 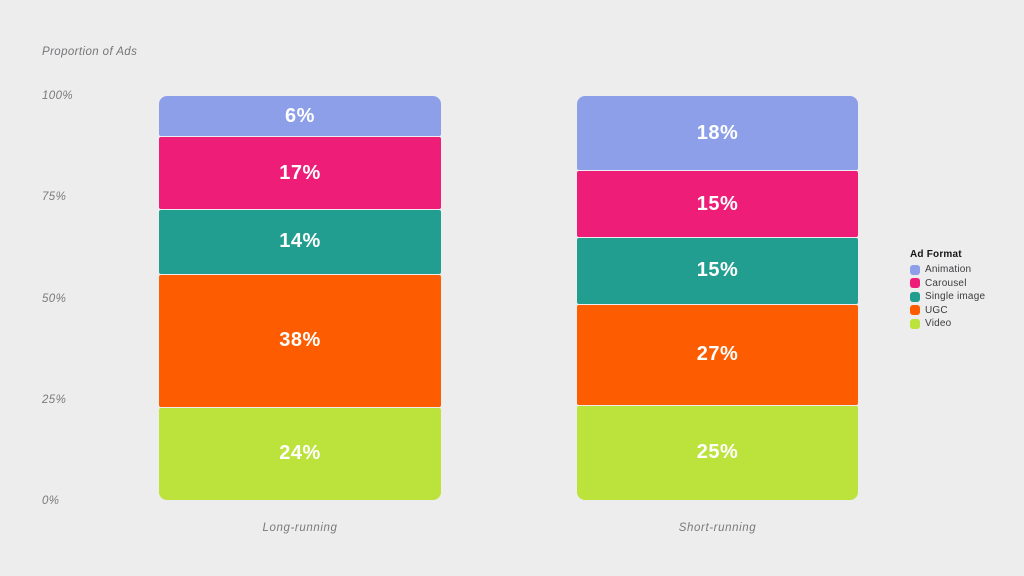 What do you see at coordinates (915, 283) in the screenshot?
I see `legend-swatch-carousel` at bounding box center [915, 283].